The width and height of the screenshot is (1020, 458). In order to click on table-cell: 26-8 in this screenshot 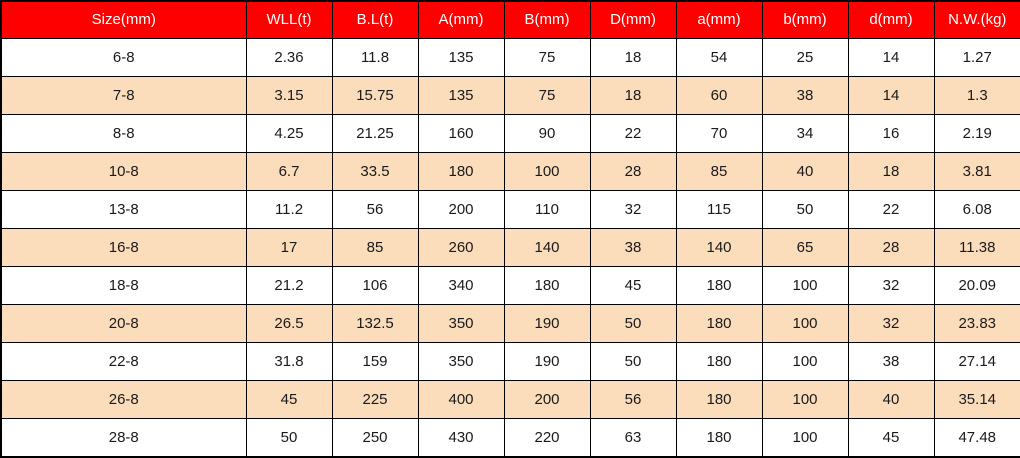, I will do `click(123, 399)`.